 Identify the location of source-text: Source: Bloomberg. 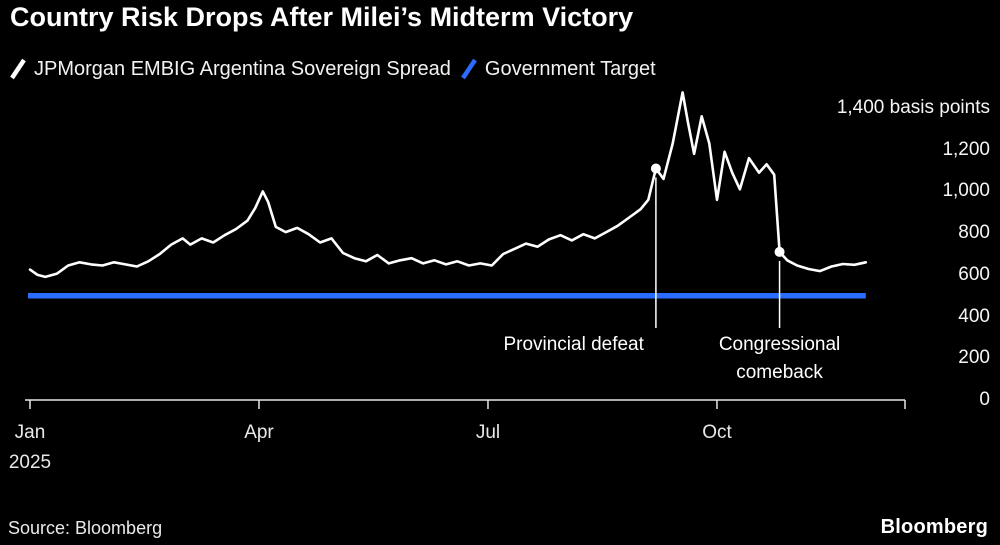
(85, 528).